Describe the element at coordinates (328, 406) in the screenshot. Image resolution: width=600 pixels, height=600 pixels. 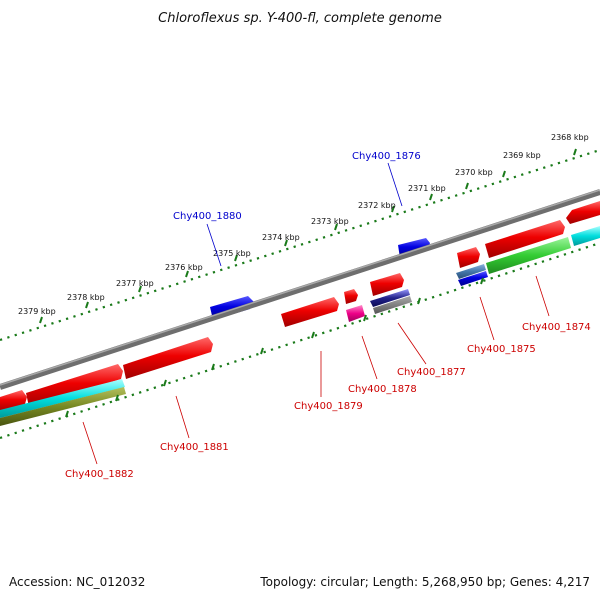
I see `gene-label-chy400-1879: Chy400_1879` at that location.